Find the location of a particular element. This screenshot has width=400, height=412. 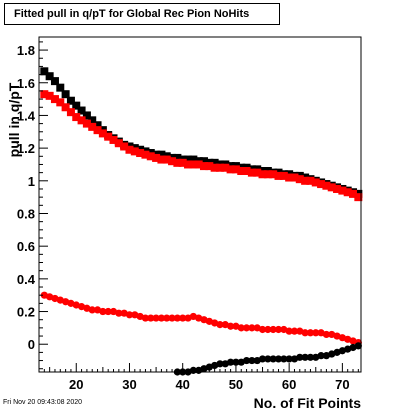

y-tick-label: 1.8 is located at coordinates (26, 50).